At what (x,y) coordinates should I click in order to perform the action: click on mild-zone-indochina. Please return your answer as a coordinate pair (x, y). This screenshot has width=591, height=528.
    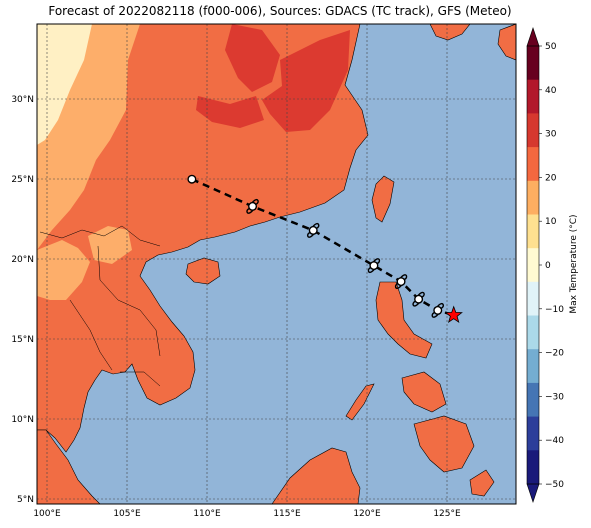
    Looking at the image, I should click on (63, 270).